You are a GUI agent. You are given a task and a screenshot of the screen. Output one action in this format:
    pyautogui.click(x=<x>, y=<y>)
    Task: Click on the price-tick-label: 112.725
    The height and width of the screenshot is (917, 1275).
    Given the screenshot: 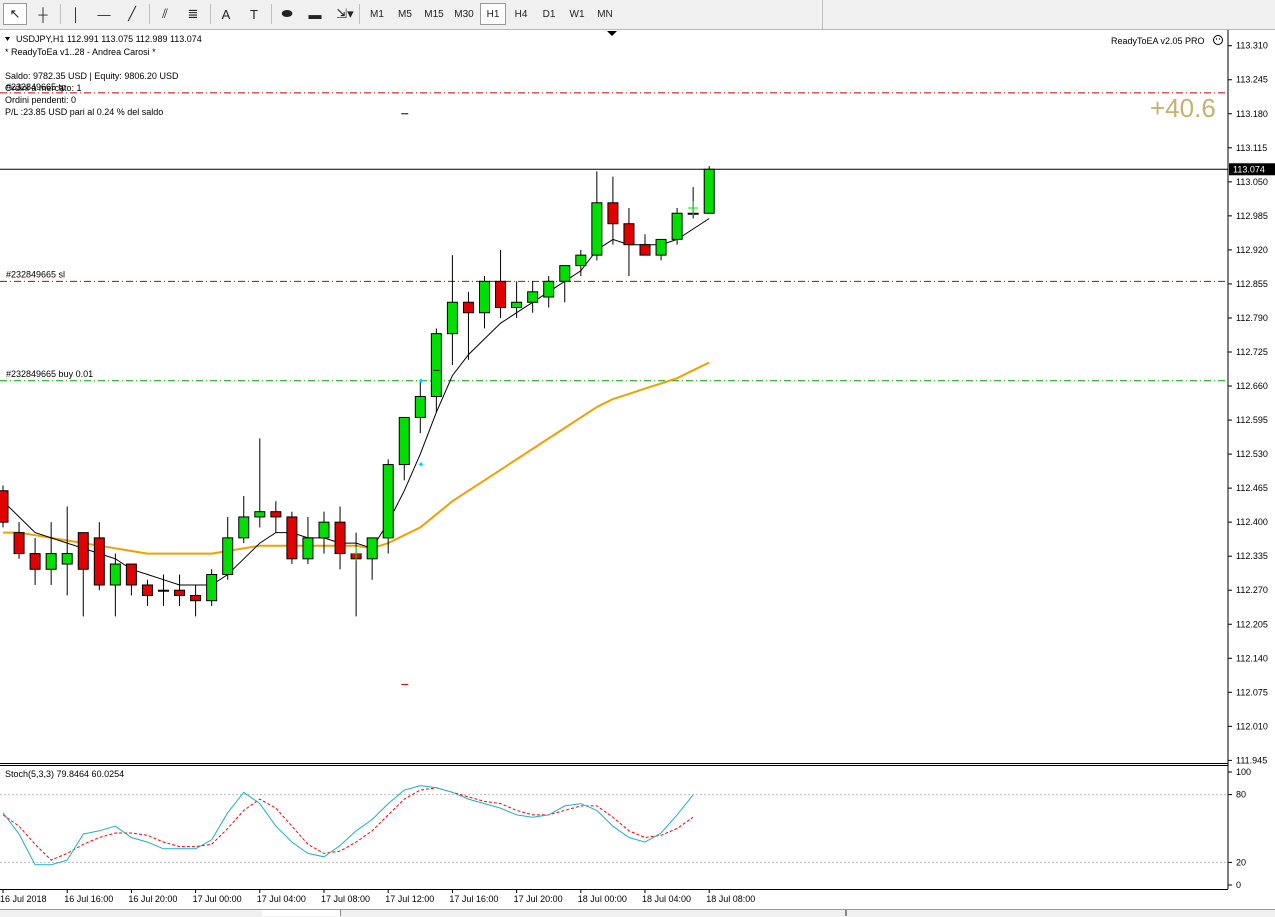 What is the action you would take?
    pyautogui.click(x=1252, y=352)
    